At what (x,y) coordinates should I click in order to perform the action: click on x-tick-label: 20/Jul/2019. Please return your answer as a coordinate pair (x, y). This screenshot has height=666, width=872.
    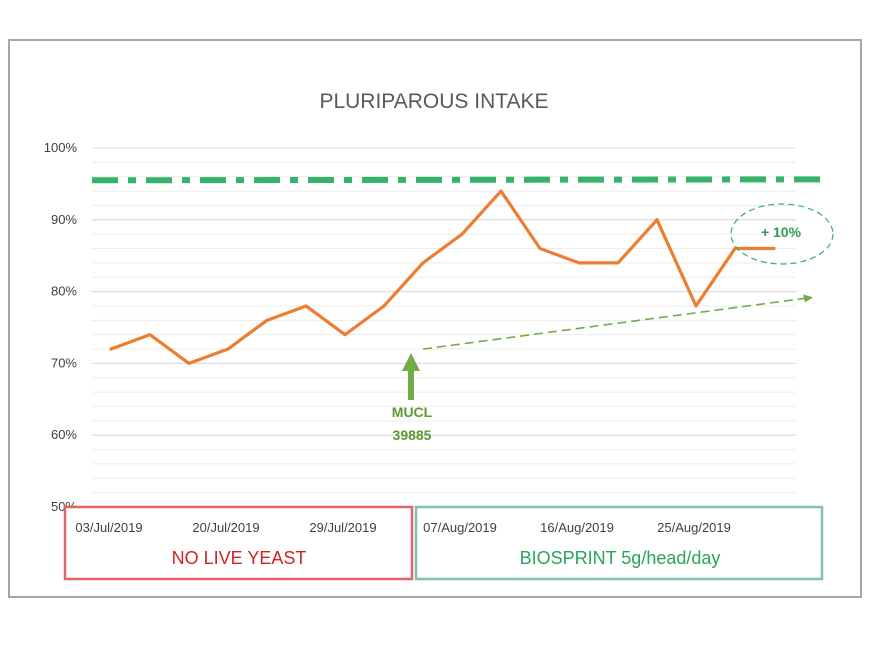
    Looking at the image, I should click on (225, 527).